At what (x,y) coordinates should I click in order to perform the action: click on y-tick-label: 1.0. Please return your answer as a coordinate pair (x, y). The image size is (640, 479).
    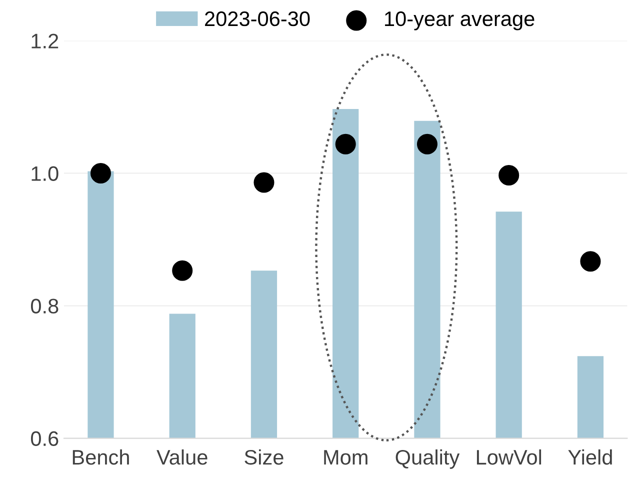
    Looking at the image, I should click on (45, 173).